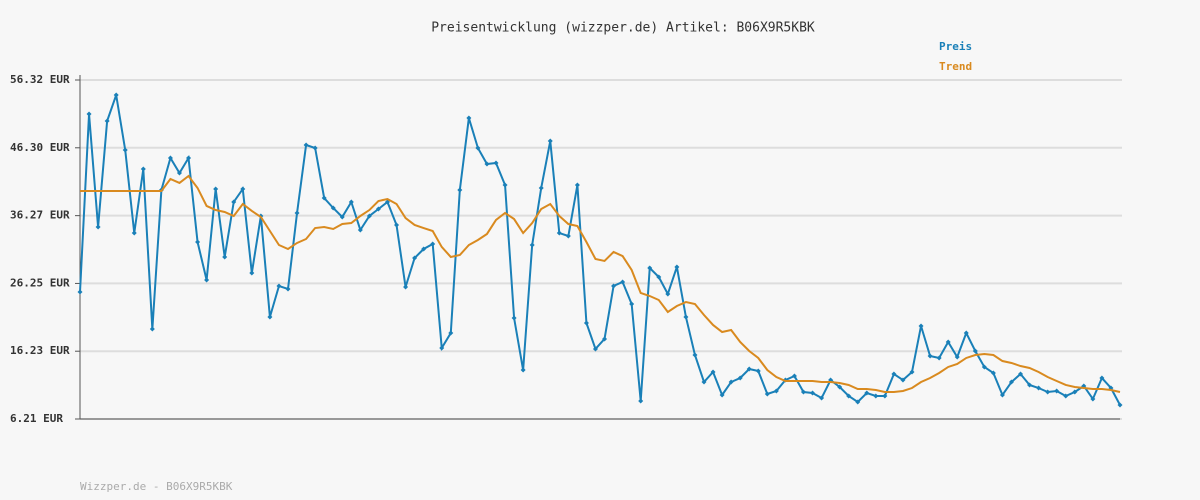 The height and width of the screenshot is (500, 1200). Describe the element at coordinates (40, 215) in the screenshot. I see `y-tick-label: 36.27 EUR` at that location.